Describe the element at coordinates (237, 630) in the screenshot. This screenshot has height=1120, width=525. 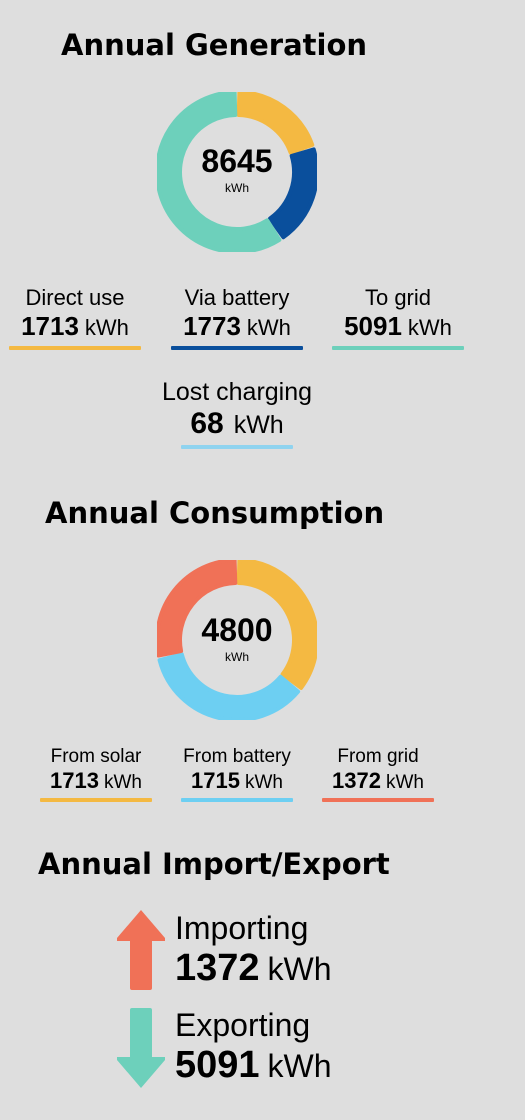
I see `consumption-total: 4800` at that location.